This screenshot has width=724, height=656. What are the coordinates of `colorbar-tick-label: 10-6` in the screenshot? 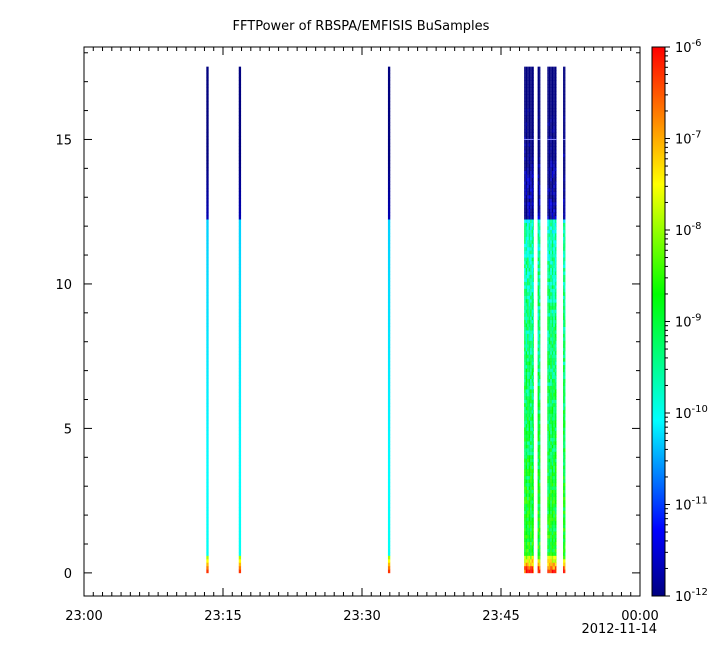 It's located at (688, 47).